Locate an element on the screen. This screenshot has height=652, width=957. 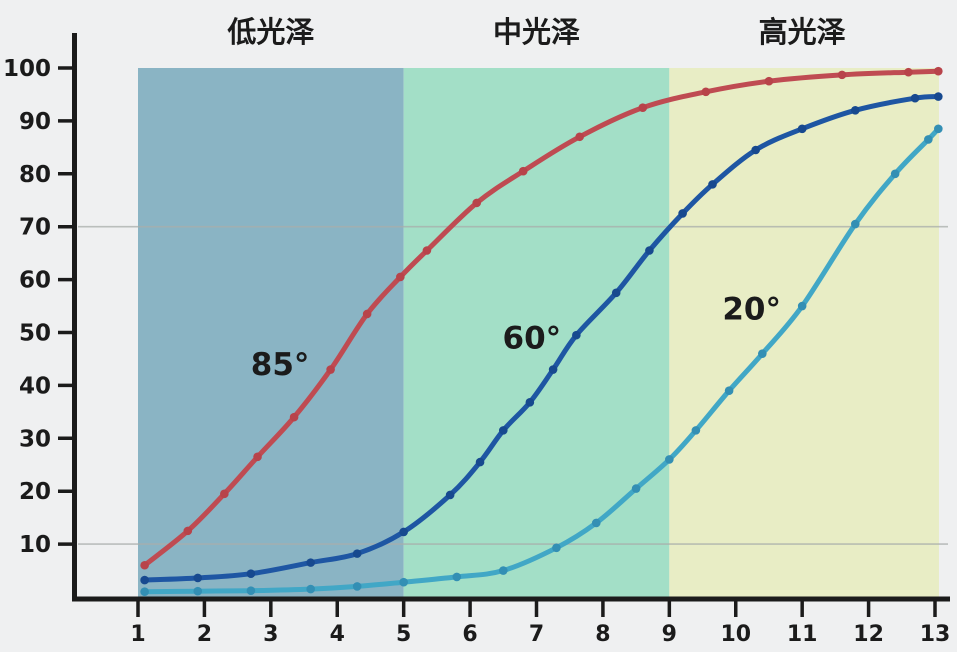
x-tick-label-11: 11 is located at coordinates (802, 634).